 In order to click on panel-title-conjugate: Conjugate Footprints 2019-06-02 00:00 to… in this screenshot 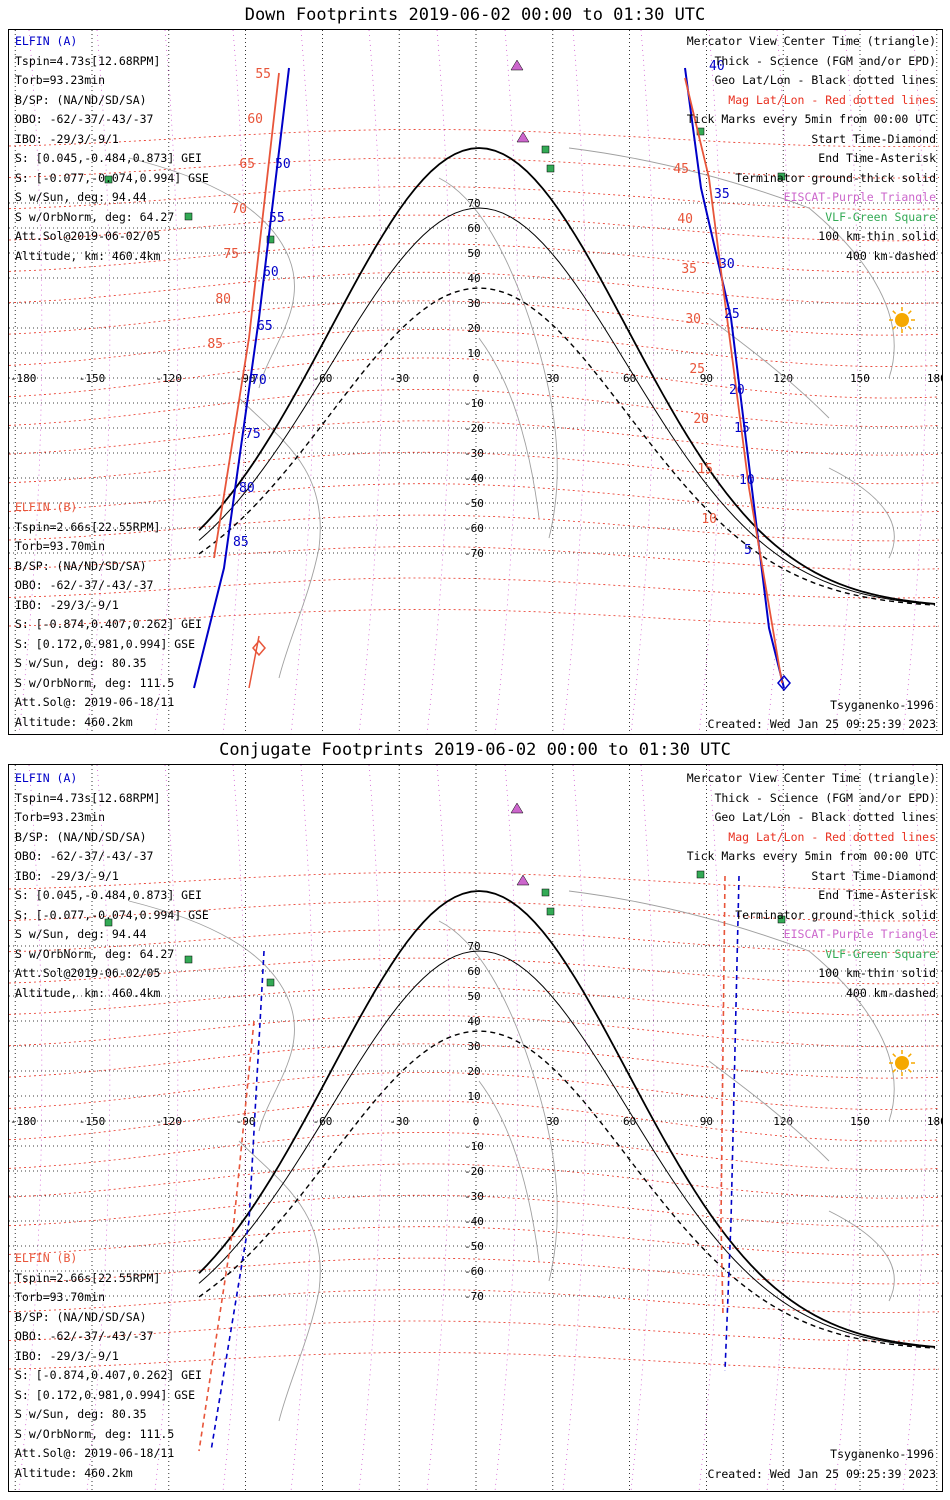, I will do `click(475, 750)`.